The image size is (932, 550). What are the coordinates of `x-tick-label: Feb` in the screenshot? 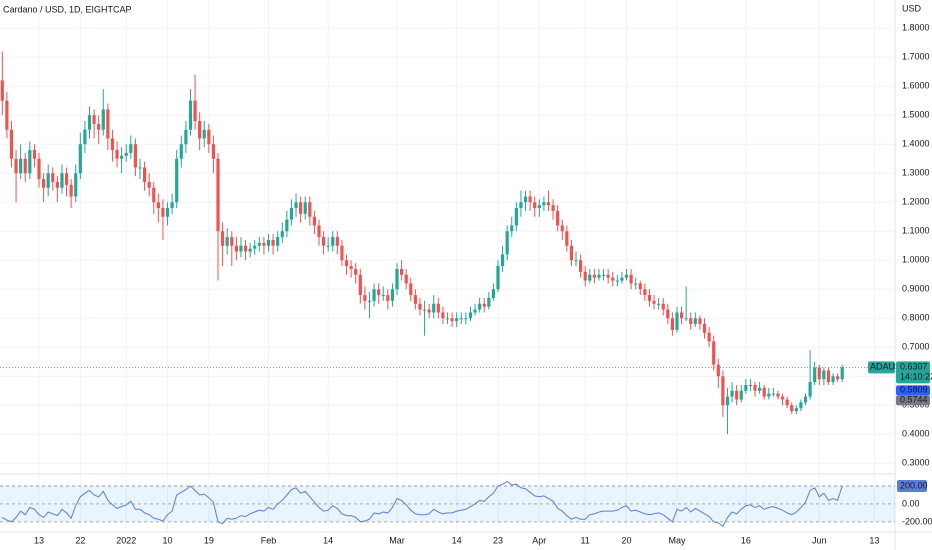 It's located at (269, 540).